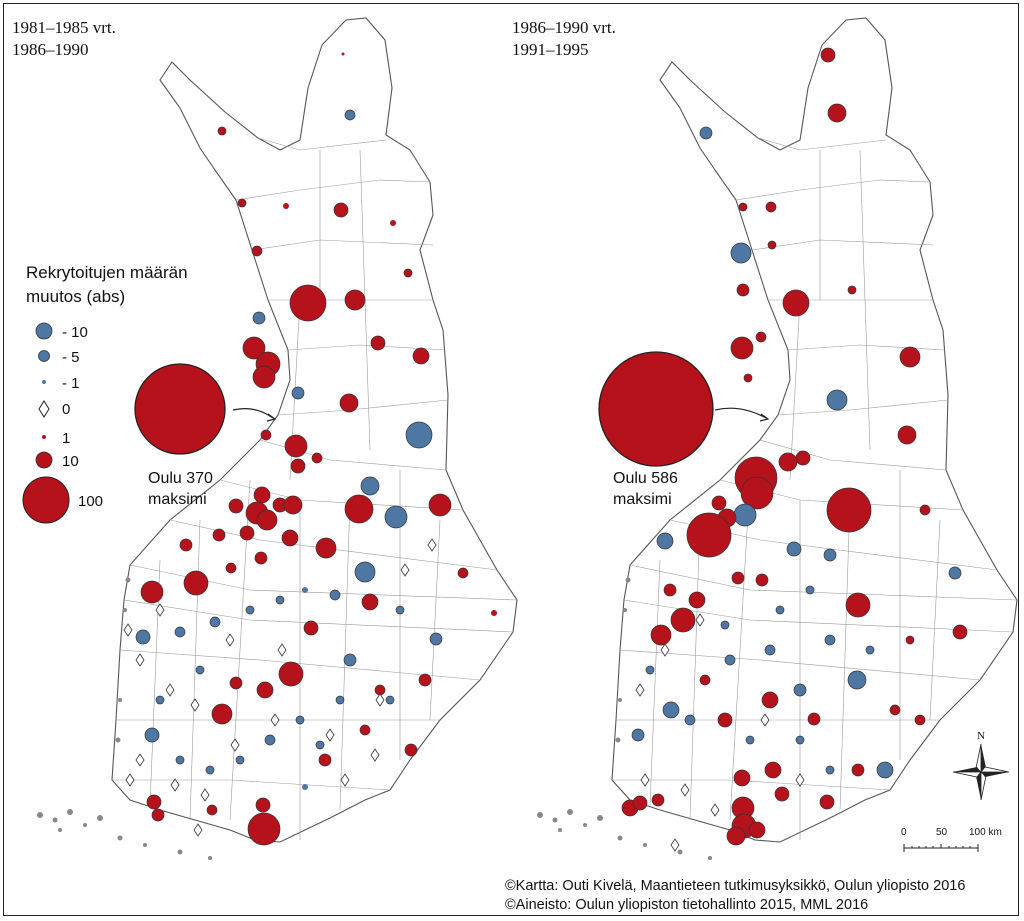 This screenshot has height=921, width=1024. Describe the element at coordinates (550, 49) in the screenshot. I see `right-period-line2: 1991–1995` at that location.